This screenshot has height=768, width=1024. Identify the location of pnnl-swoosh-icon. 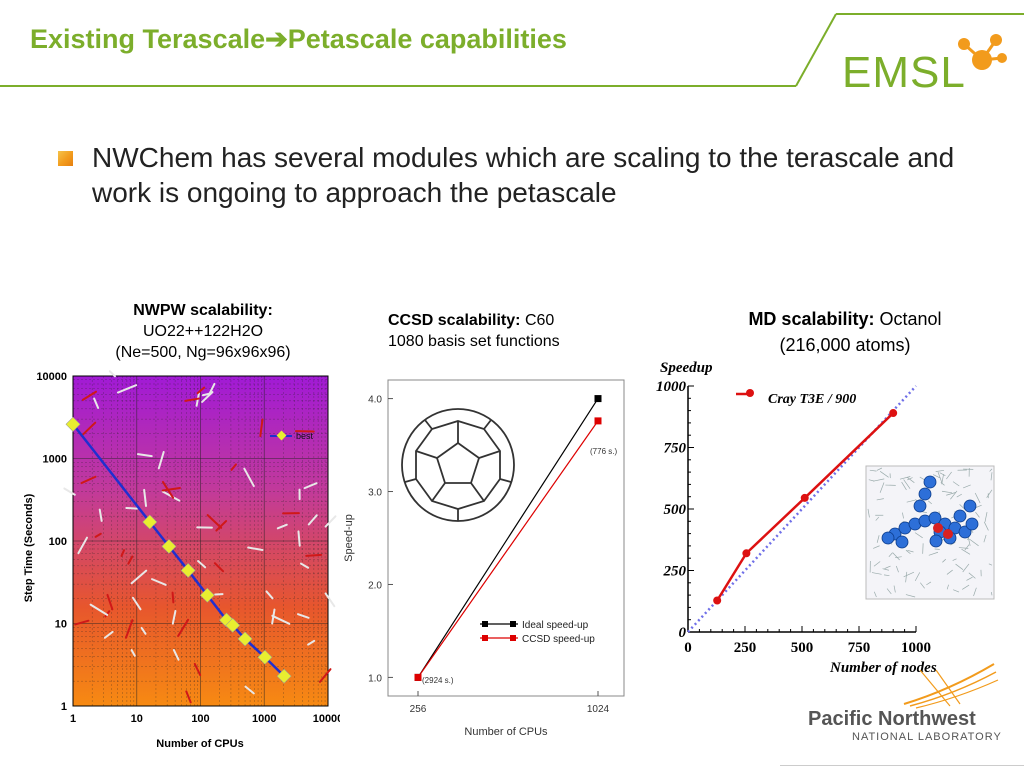
(951, 686).